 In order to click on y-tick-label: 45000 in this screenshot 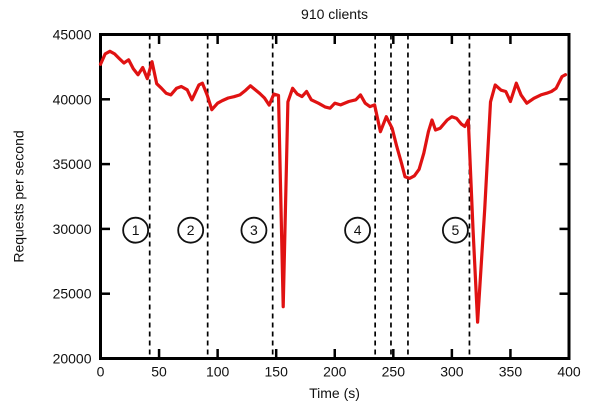, I will do `click(72, 35)`.